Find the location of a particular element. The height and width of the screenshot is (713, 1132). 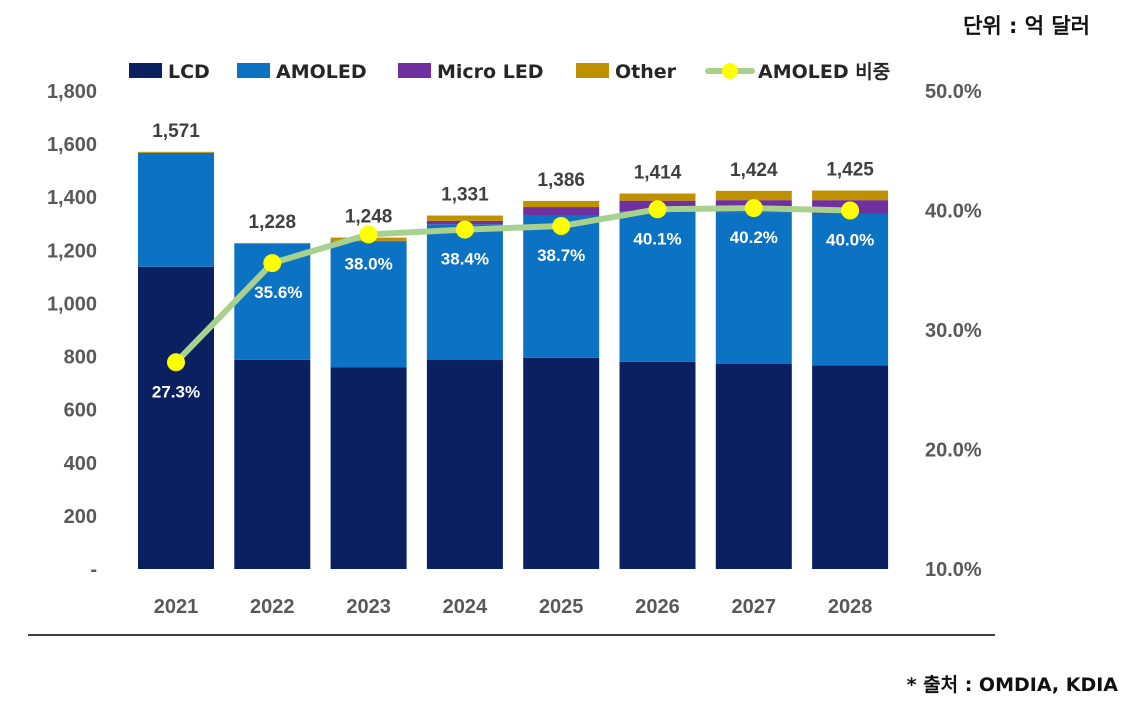

bar-total-label: 1,424 is located at coordinates (754, 170).